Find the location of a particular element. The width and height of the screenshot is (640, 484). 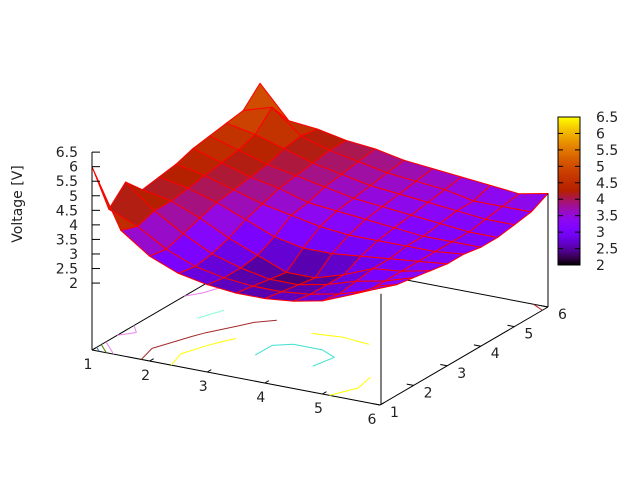

z-tick-label: 5.5 is located at coordinates (67, 182).